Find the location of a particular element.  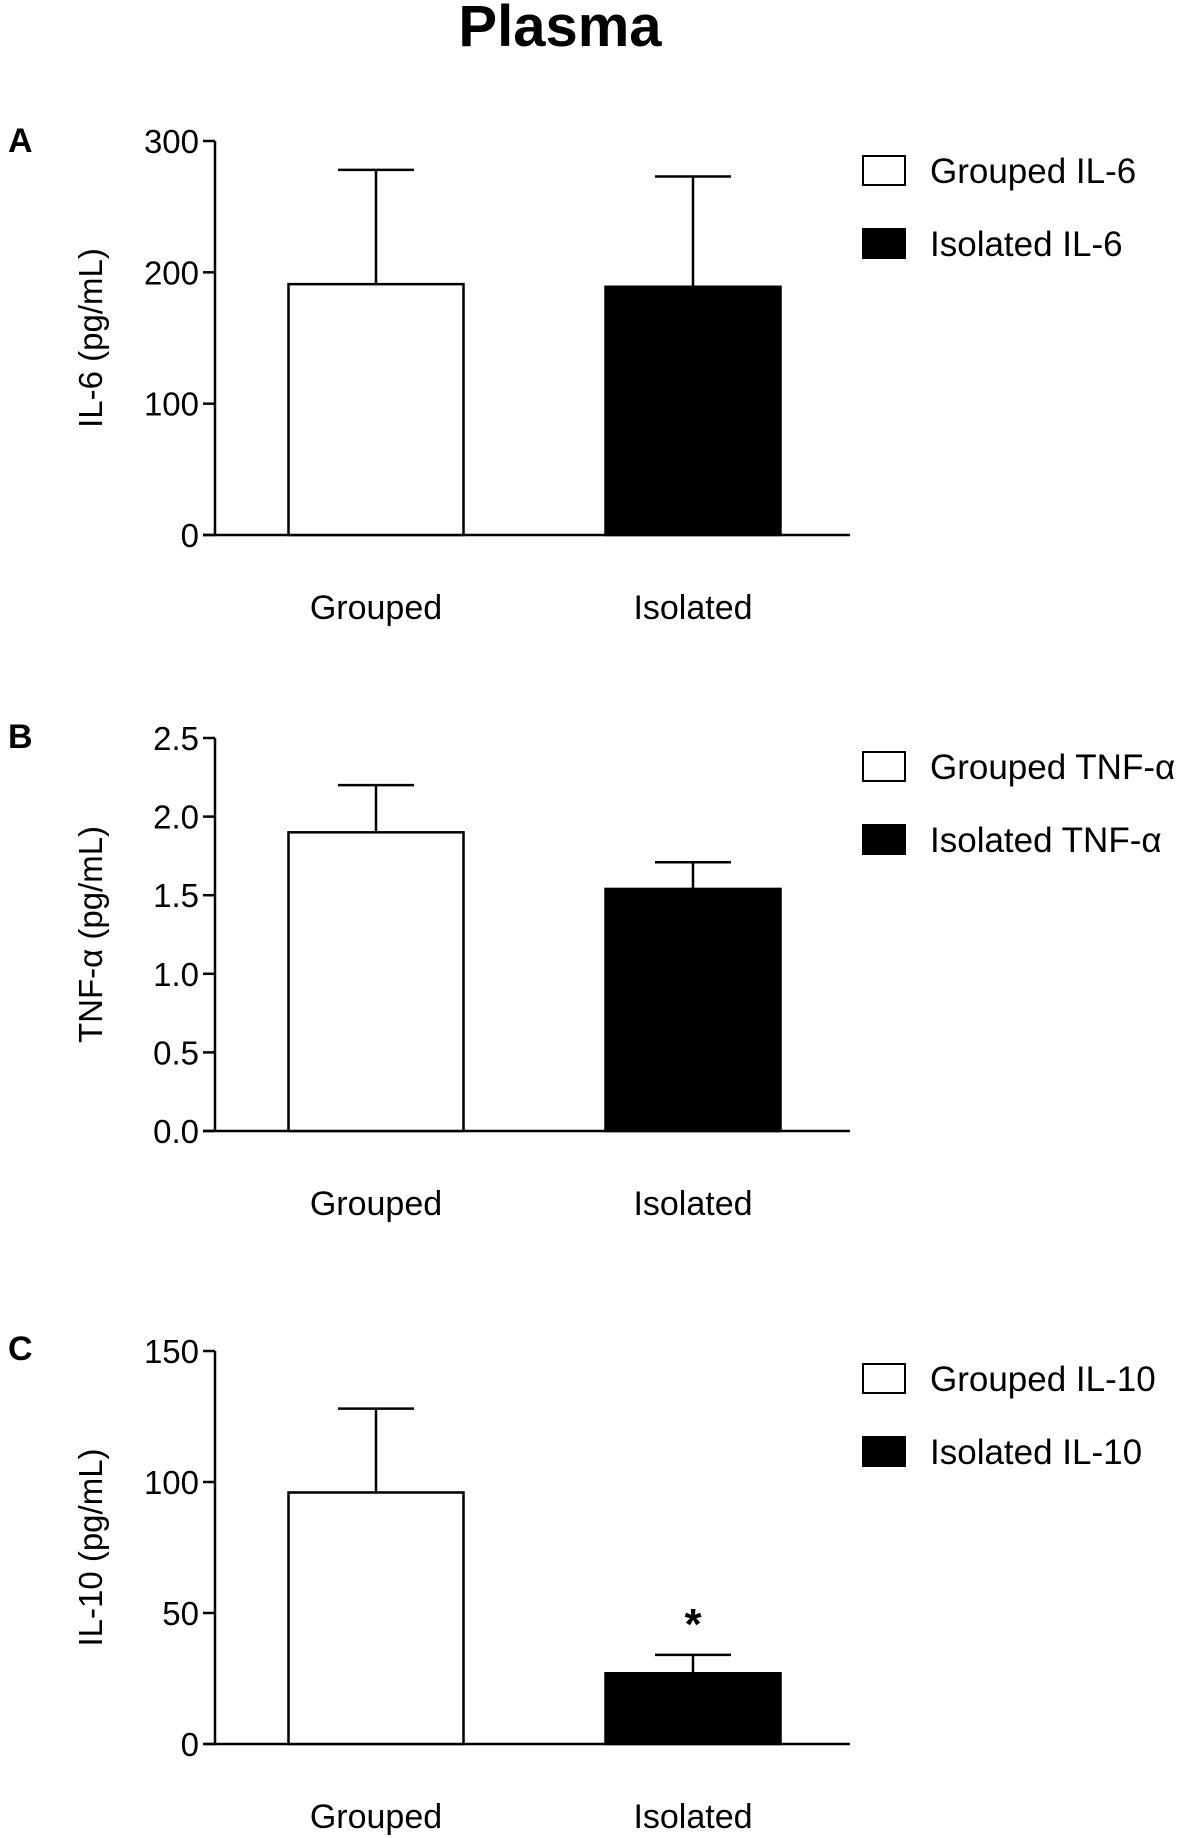

legend-label: Isolated TNF-α is located at coordinates (1046, 840).